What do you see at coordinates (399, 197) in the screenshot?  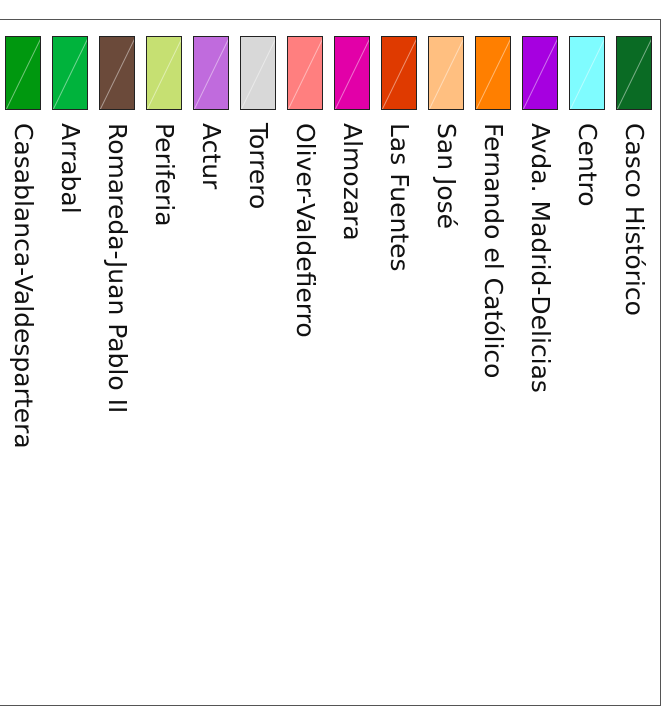 I see `legend-label: Las Fuentes` at bounding box center [399, 197].